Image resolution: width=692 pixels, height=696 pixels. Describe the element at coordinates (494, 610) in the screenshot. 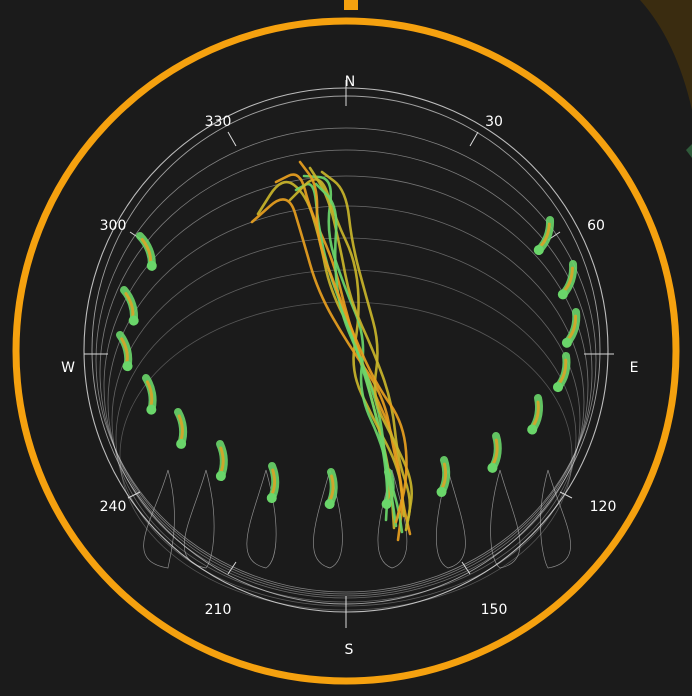

I see `azimuth-label-150: 150` at that location.